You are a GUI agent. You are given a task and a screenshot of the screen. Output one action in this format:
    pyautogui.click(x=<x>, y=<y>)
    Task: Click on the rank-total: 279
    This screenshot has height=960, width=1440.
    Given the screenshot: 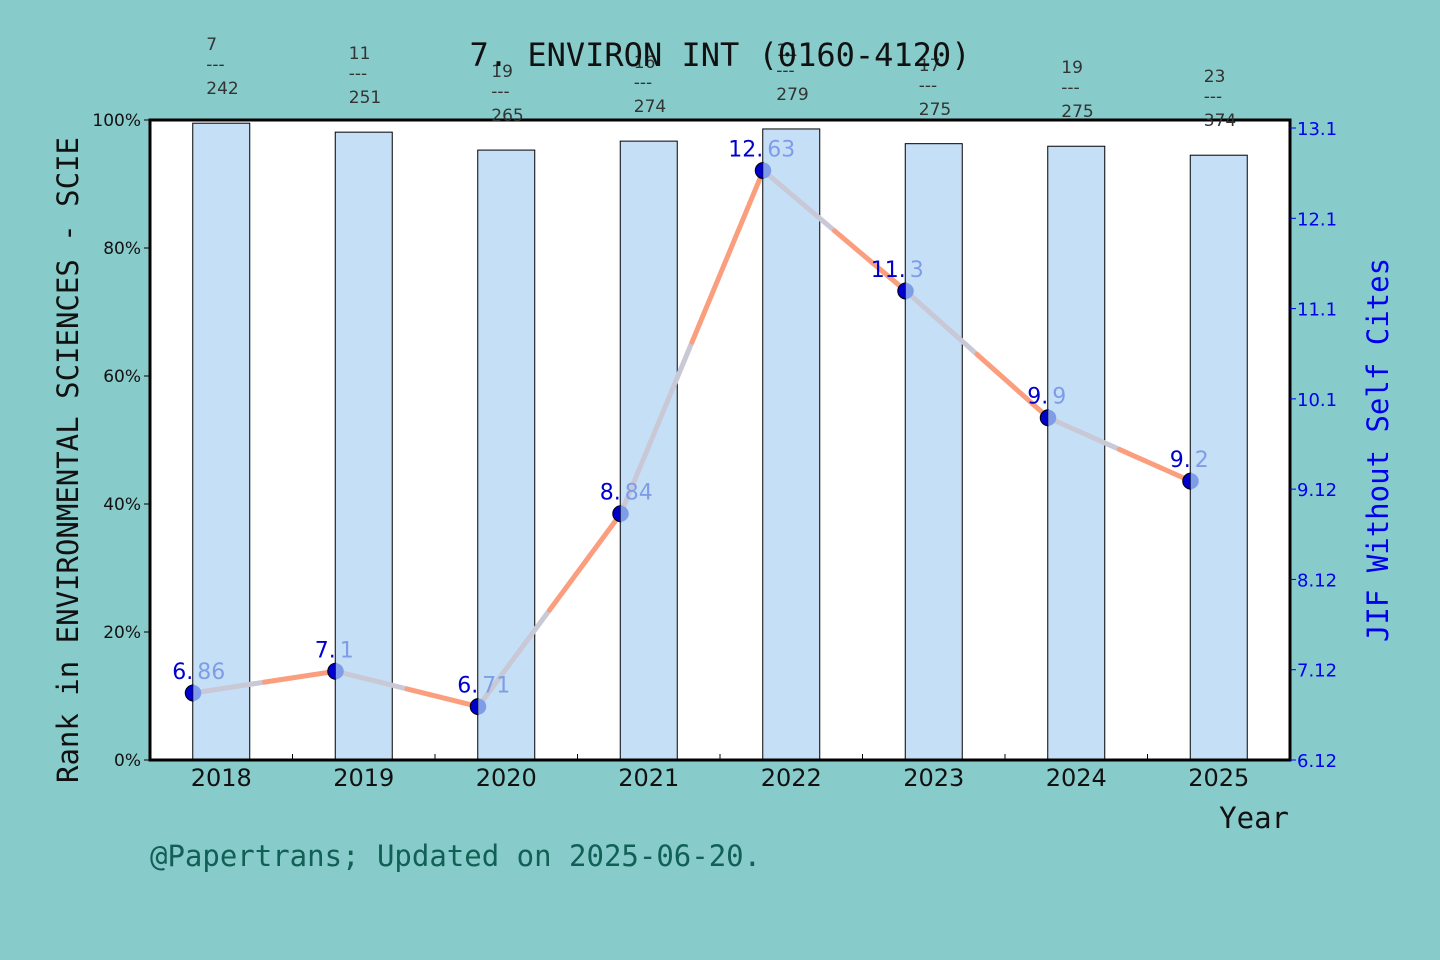 What is the action you would take?
    pyautogui.click(x=792, y=95)
    